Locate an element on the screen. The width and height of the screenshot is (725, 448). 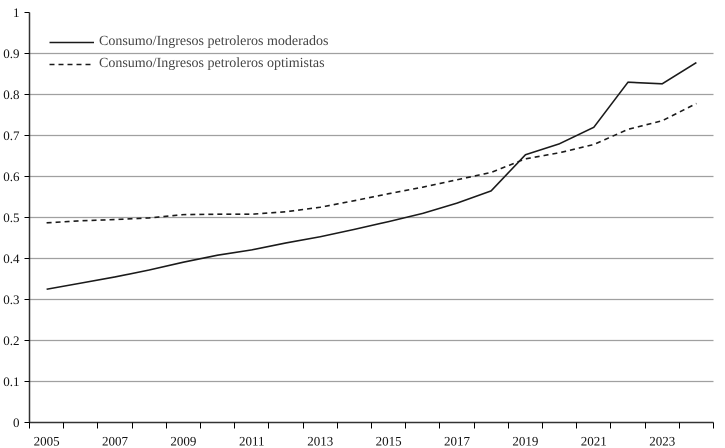
x-tick-label: 2021 is located at coordinates (593, 441).